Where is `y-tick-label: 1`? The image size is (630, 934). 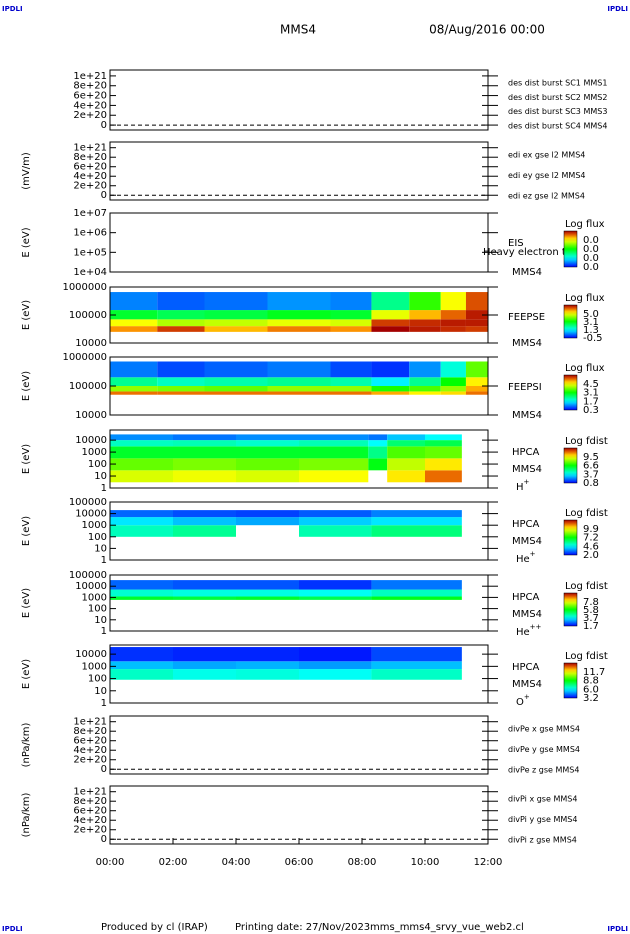
y-tick-label: 1 is located at coordinates (104, 560).